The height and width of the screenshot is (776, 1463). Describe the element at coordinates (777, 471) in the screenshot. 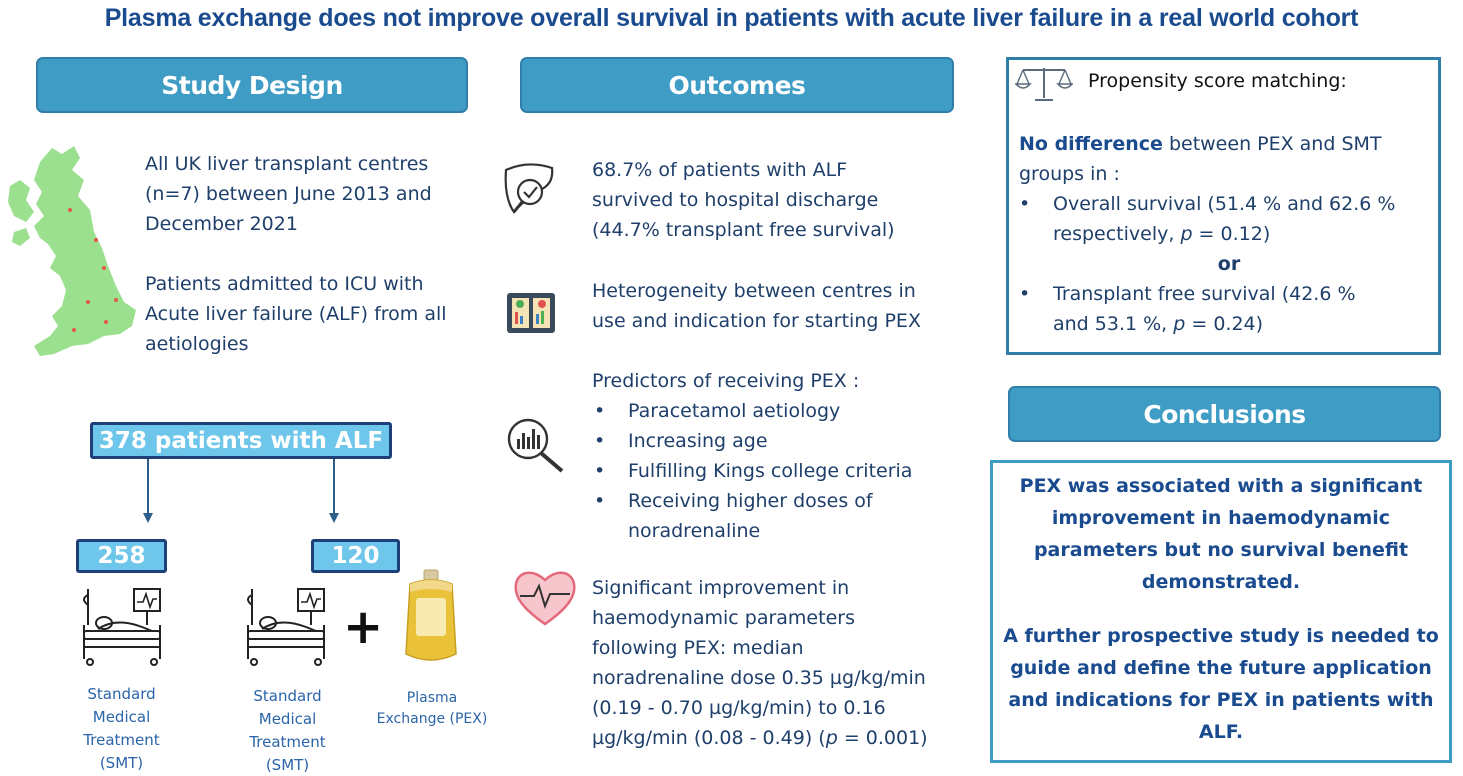

I see `list-item: Fulfilling Kings college criteria` at that location.